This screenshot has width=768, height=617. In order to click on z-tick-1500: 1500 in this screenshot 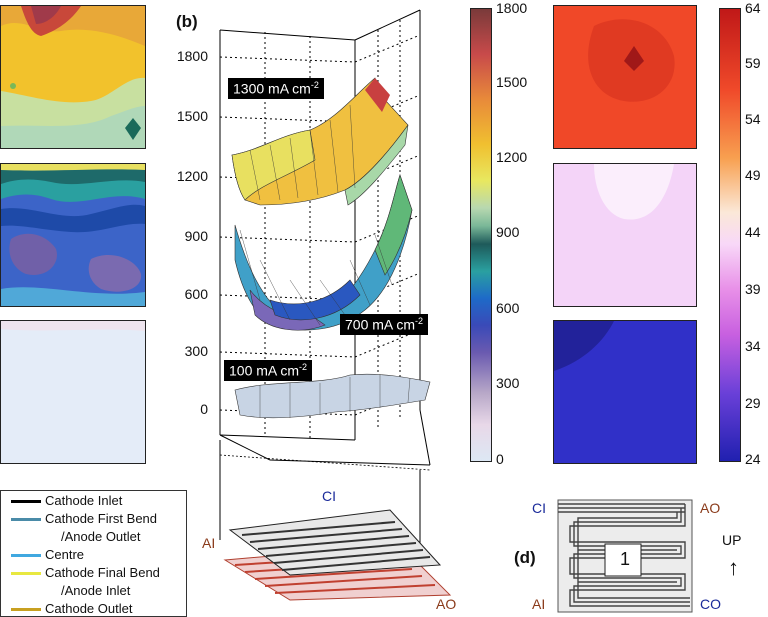, I will do `click(192, 116)`.